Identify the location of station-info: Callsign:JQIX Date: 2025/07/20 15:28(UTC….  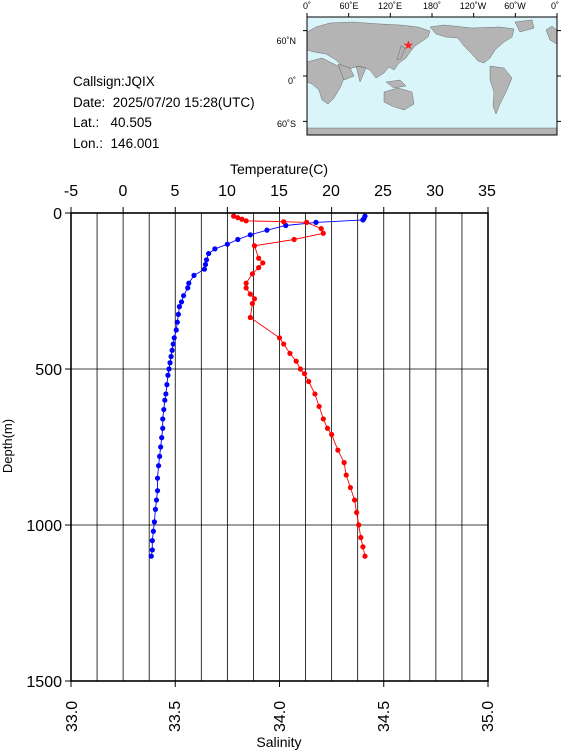
(164, 113).